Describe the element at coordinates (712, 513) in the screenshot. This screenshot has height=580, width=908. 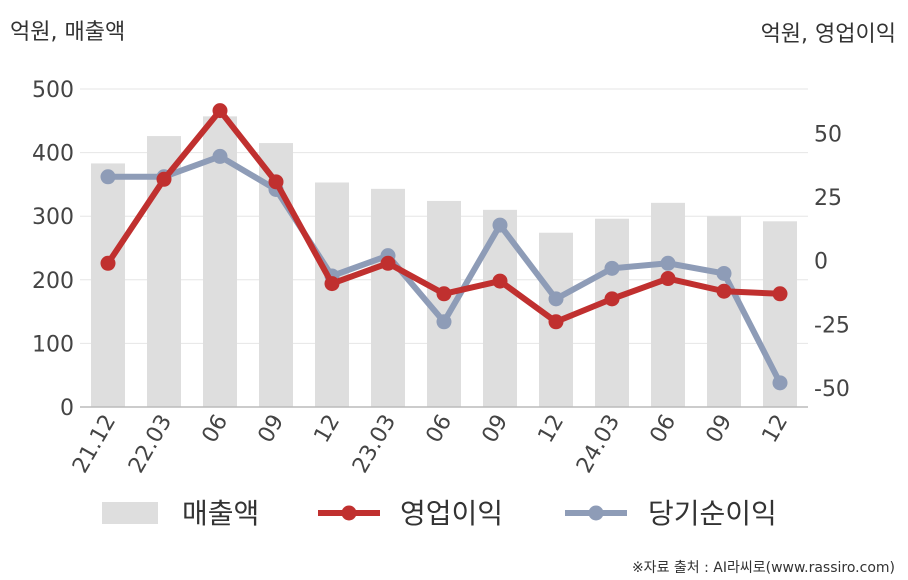
I see `legend-label: 당기순이익` at that location.